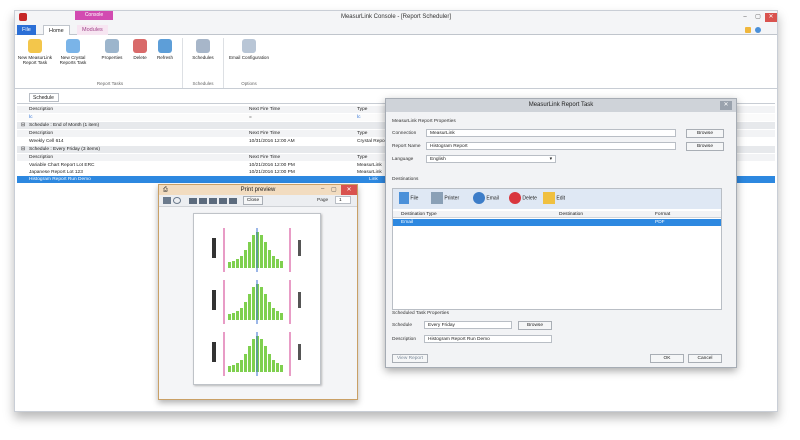 Image resolution: width=800 pixels, height=440 pixels. What do you see at coordinates (551, 146) in the screenshot?
I see `report-name-field: Histogram Report` at bounding box center [551, 146].